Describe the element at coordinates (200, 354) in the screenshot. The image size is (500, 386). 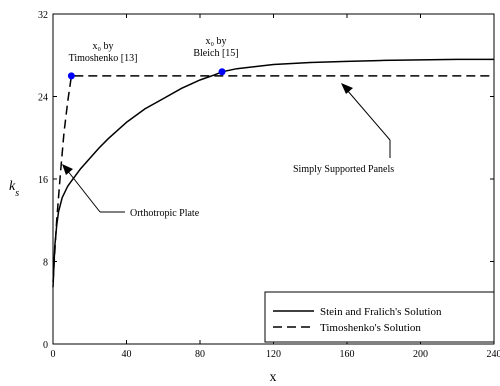
I see `x-tick-label: 80` at that location.